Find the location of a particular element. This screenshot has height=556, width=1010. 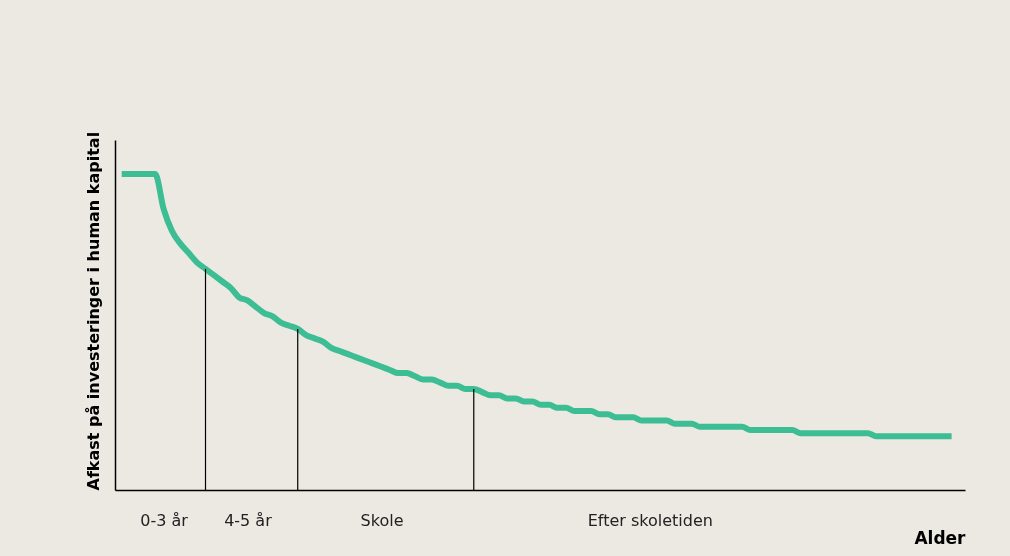

x-axis-title: Alder is located at coordinates (940, 537).